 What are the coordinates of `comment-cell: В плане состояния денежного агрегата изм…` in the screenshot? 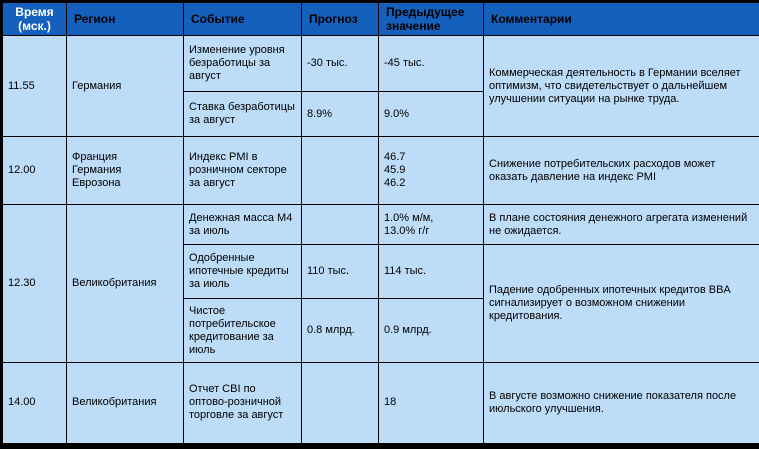 It's located at (621, 224).